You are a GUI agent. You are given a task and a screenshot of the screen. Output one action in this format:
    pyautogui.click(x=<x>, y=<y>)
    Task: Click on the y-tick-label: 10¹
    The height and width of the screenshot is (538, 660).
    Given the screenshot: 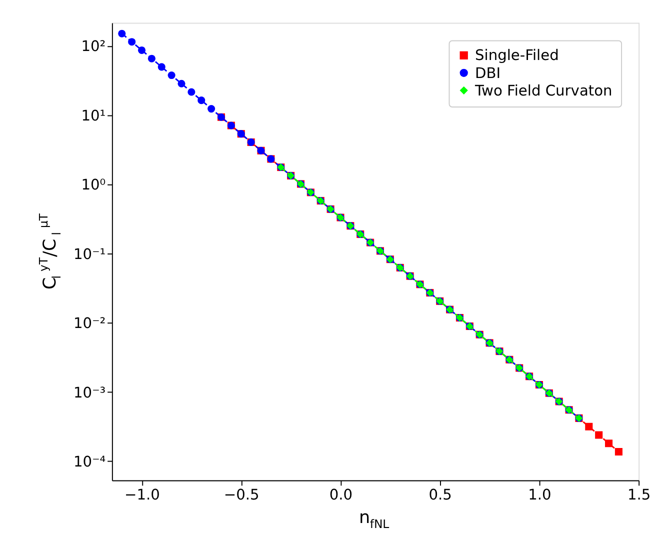 What is the action you would take?
    pyautogui.click(x=93, y=115)
    